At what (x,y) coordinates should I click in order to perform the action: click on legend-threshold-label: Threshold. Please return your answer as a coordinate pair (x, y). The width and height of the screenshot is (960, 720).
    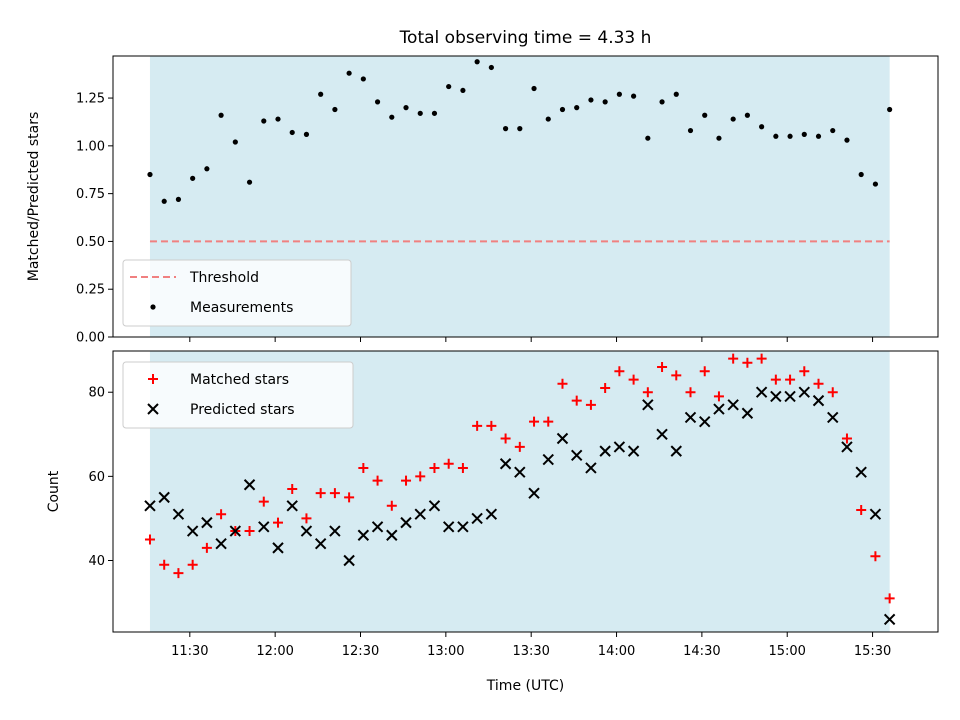
    Looking at the image, I should click on (224, 278).